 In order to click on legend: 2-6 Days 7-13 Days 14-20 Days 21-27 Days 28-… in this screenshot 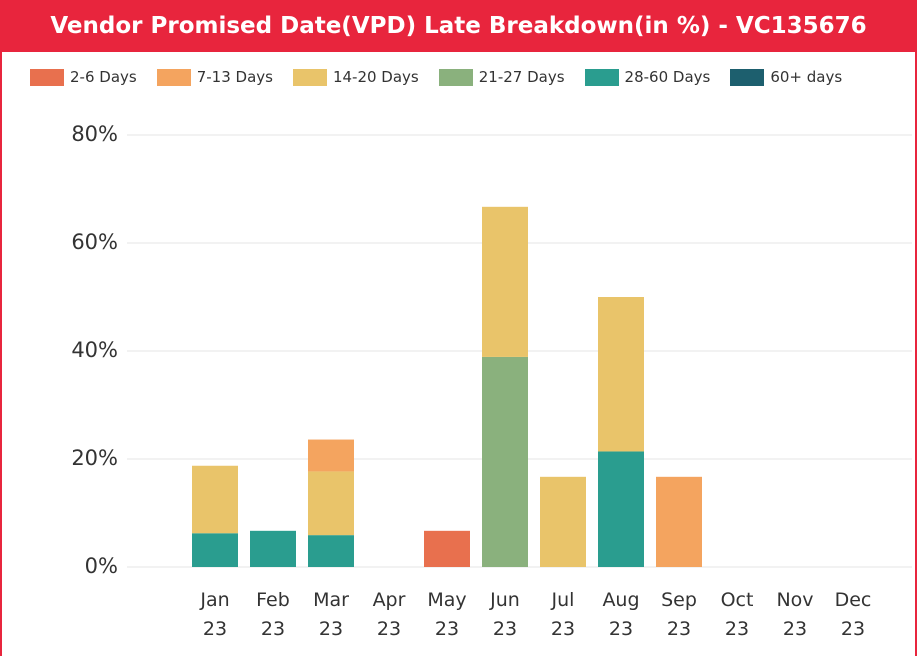, I will do `click(436, 77)`.